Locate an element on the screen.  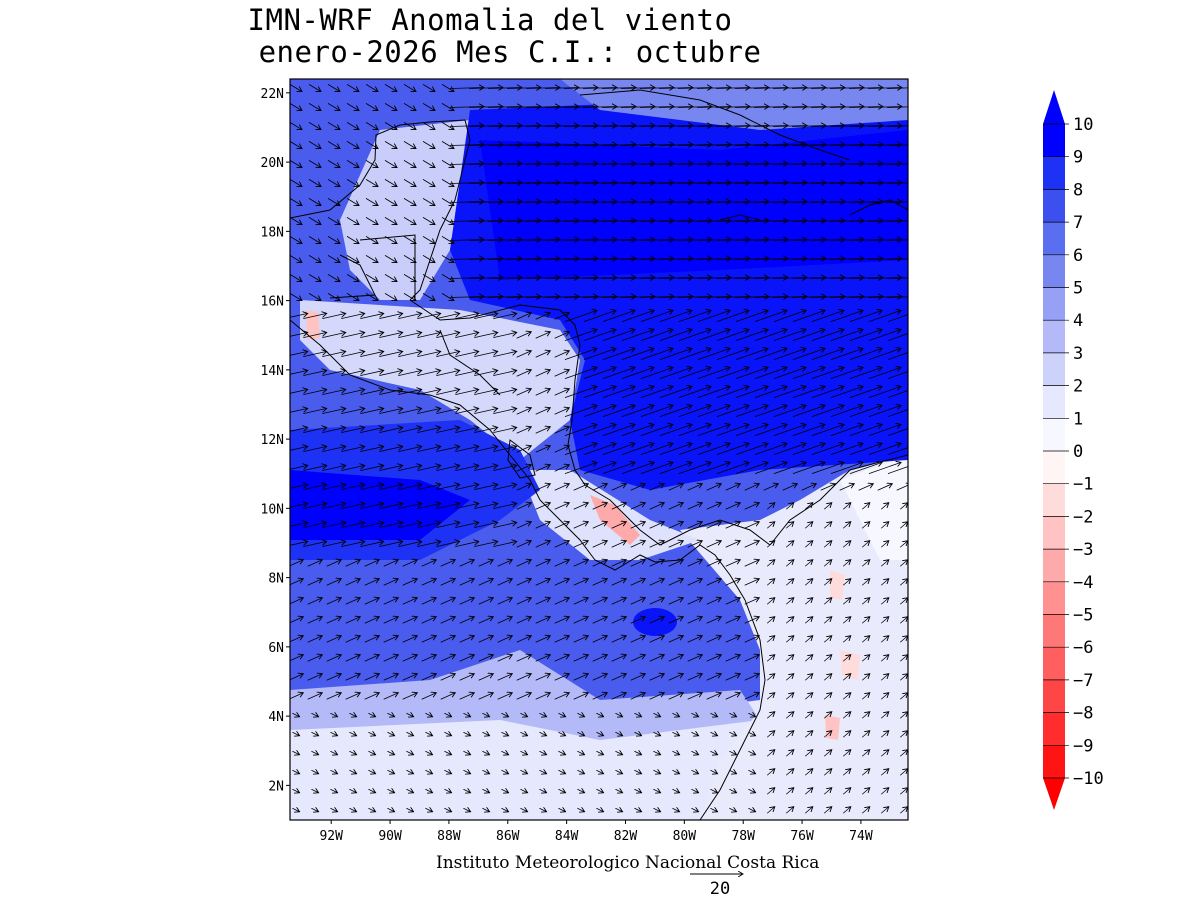
colorbar-label: 10 is located at coordinates (1083, 125).